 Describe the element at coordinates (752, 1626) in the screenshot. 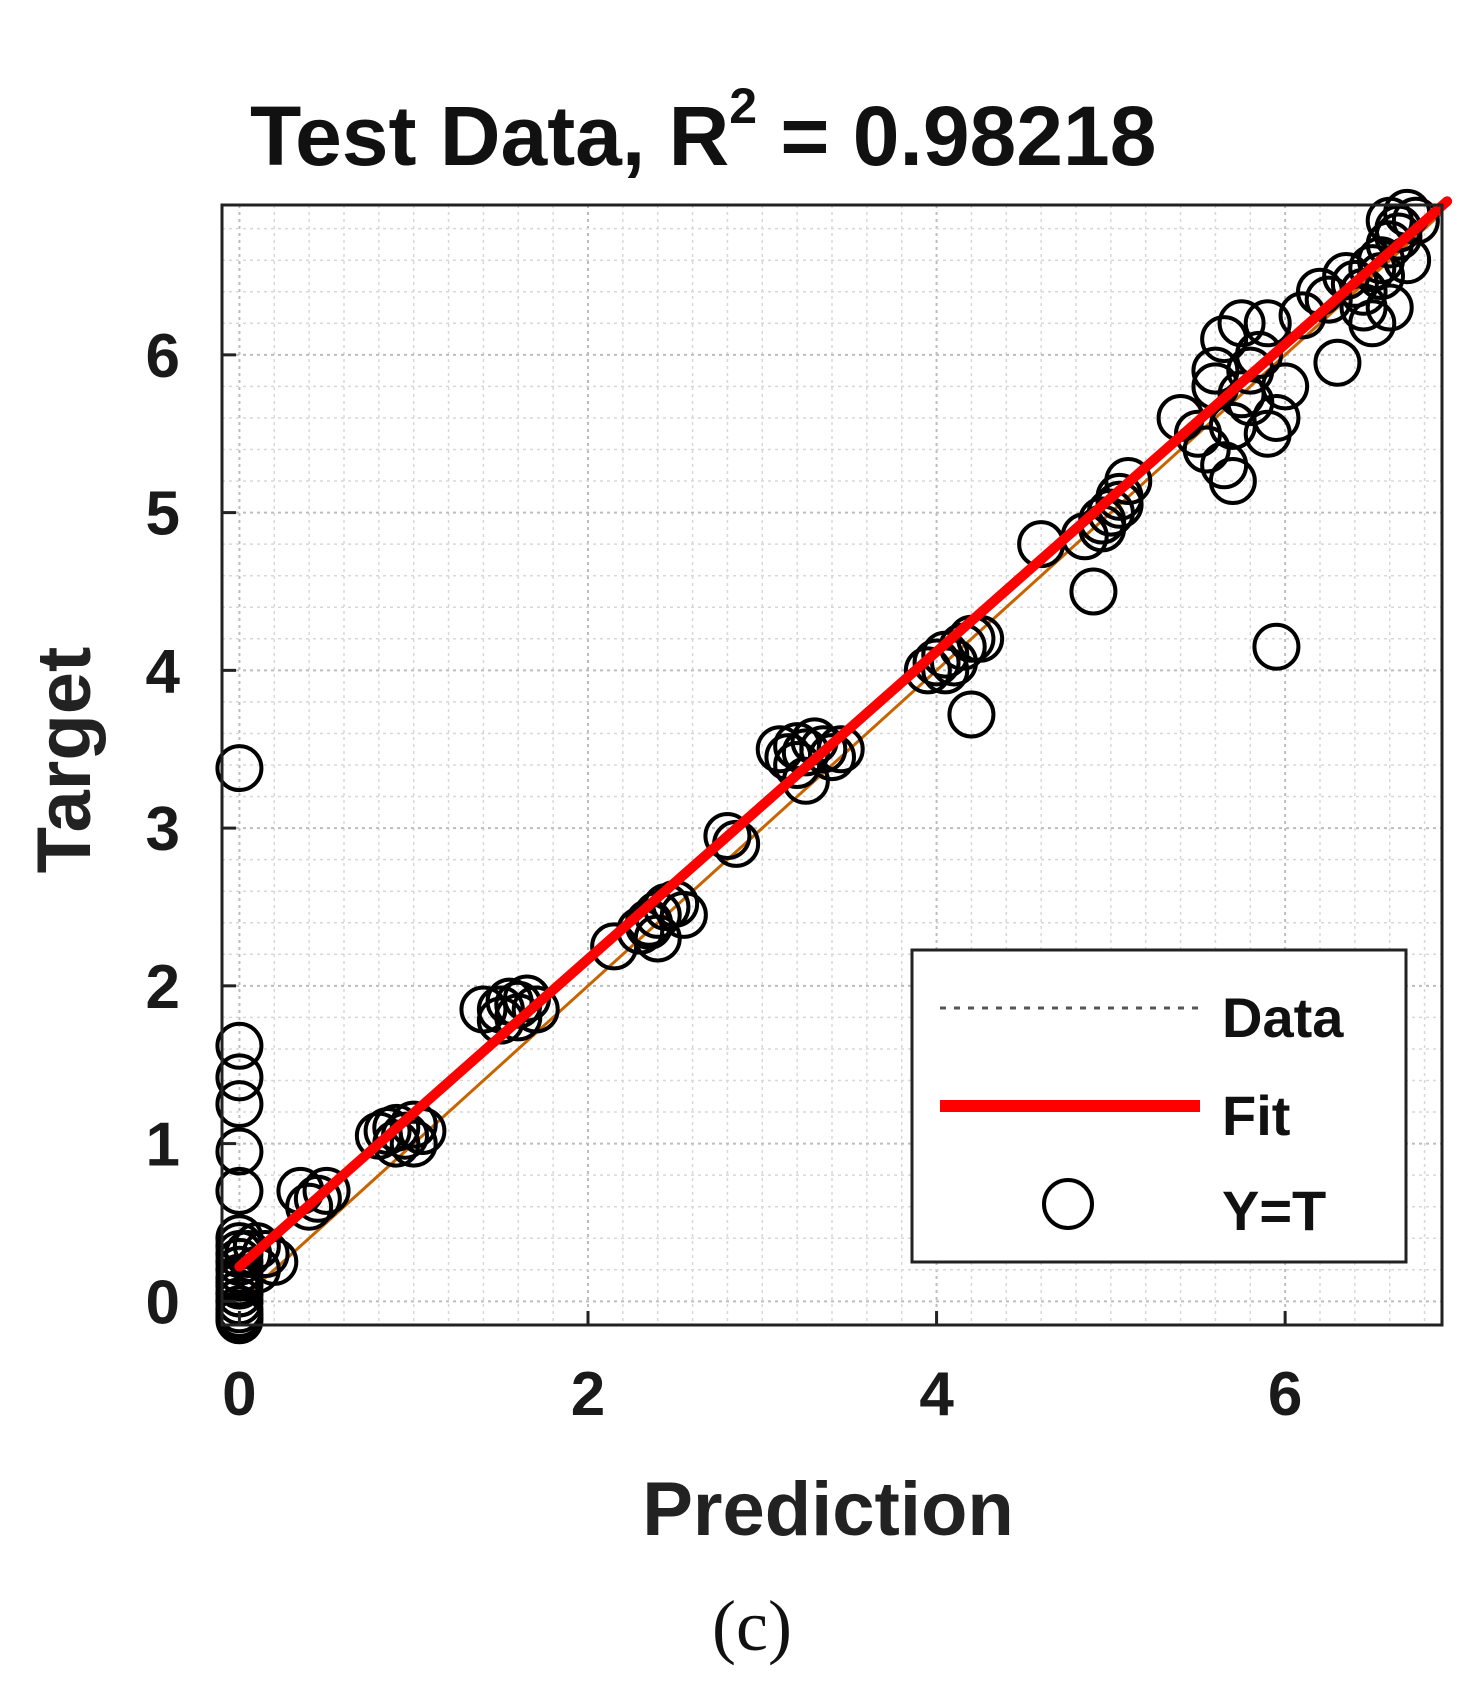

I see `figure-caption: (c)` at that location.